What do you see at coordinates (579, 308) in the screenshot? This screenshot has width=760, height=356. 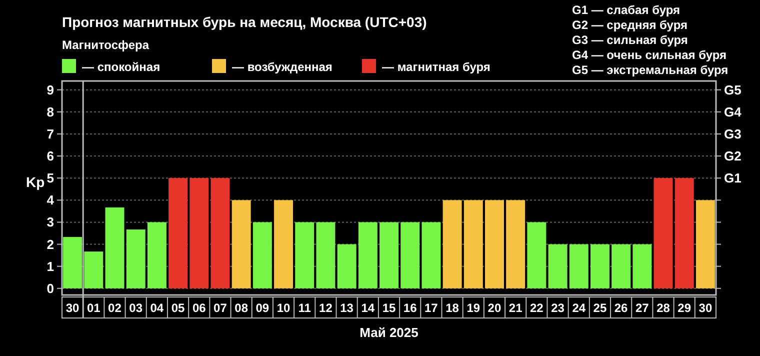 I see `x-tick-label: 24` at bounding box center [579, 308].